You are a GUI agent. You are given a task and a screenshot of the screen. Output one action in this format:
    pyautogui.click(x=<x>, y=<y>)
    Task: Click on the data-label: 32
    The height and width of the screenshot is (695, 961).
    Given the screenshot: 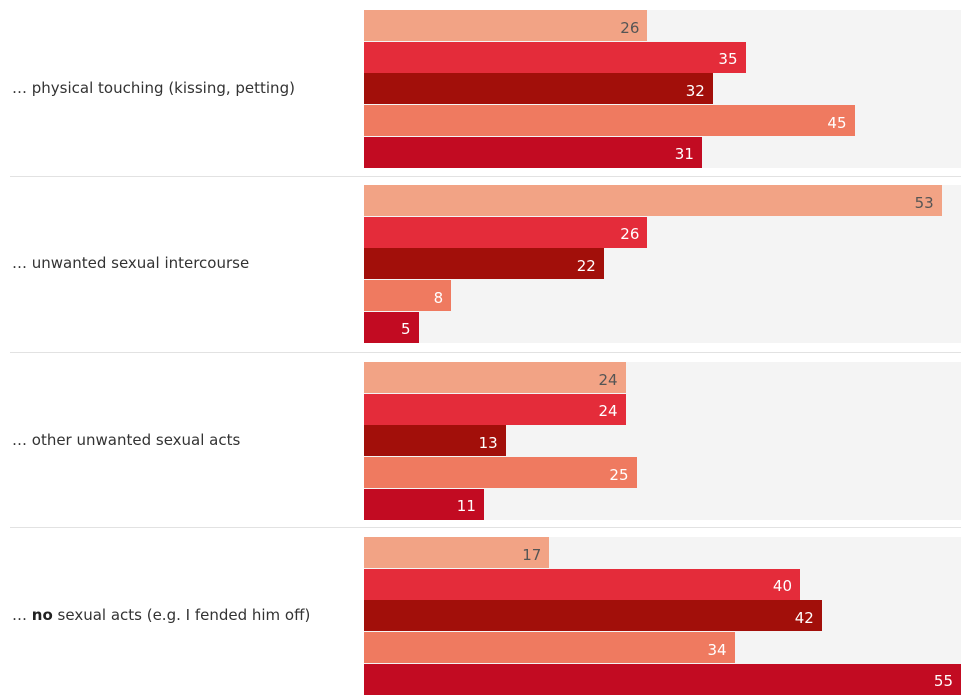 What is the action you would take?
    pyautogui.click(x=695, y=90)
    